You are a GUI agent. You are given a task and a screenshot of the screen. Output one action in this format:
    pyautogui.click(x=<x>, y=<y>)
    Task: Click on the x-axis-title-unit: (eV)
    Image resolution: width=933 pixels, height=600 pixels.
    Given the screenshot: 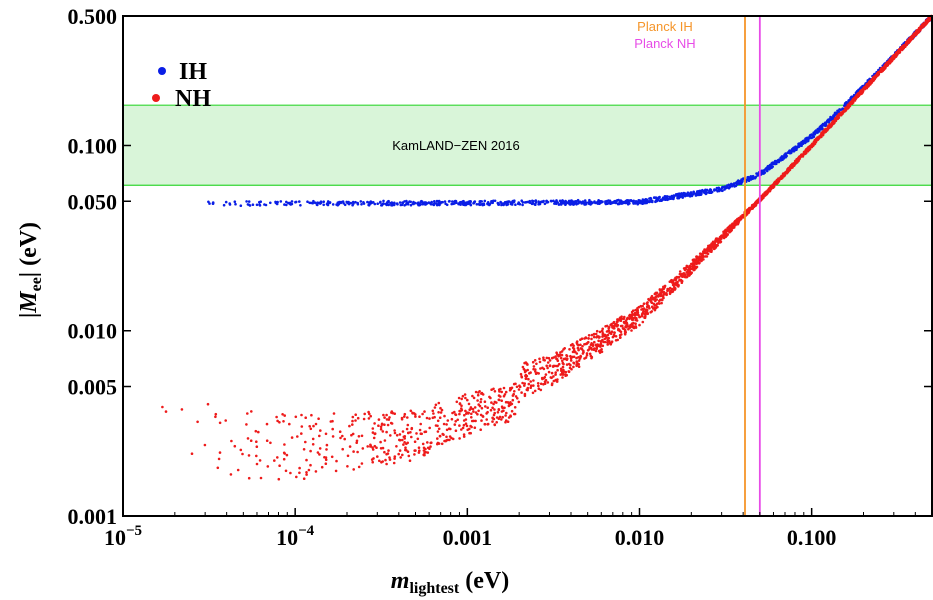 What is the action you would take?
    pyautogui.click(x=484, y=581)
    